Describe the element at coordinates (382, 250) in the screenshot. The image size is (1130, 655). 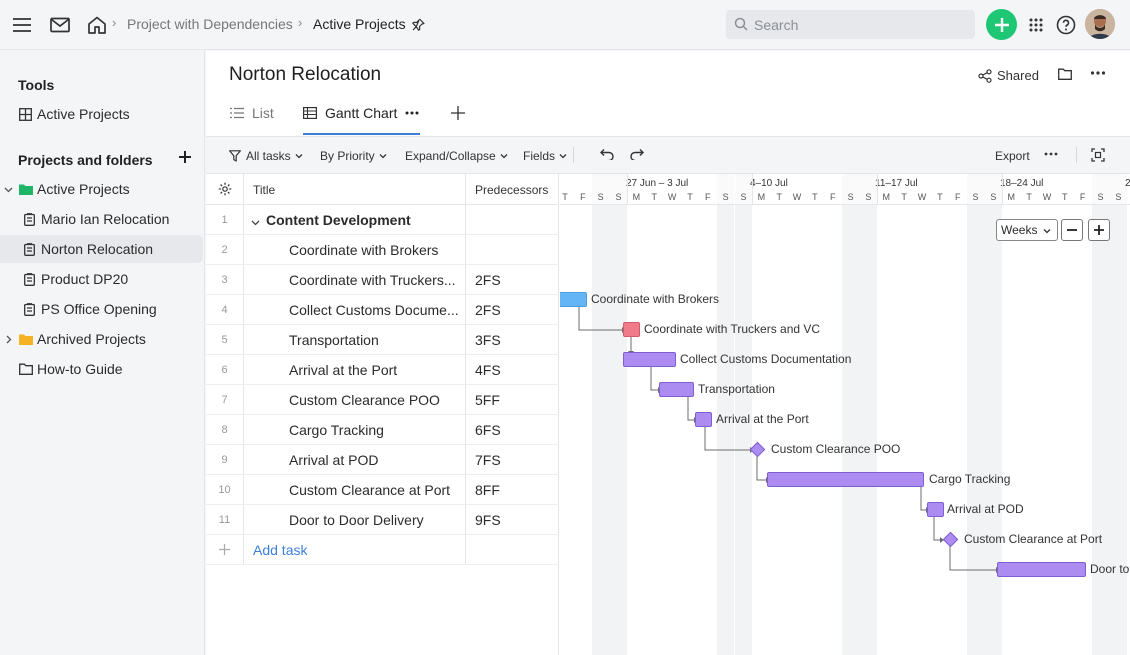
I see `table-row: 2 Coordinate with Brokers` at that location.